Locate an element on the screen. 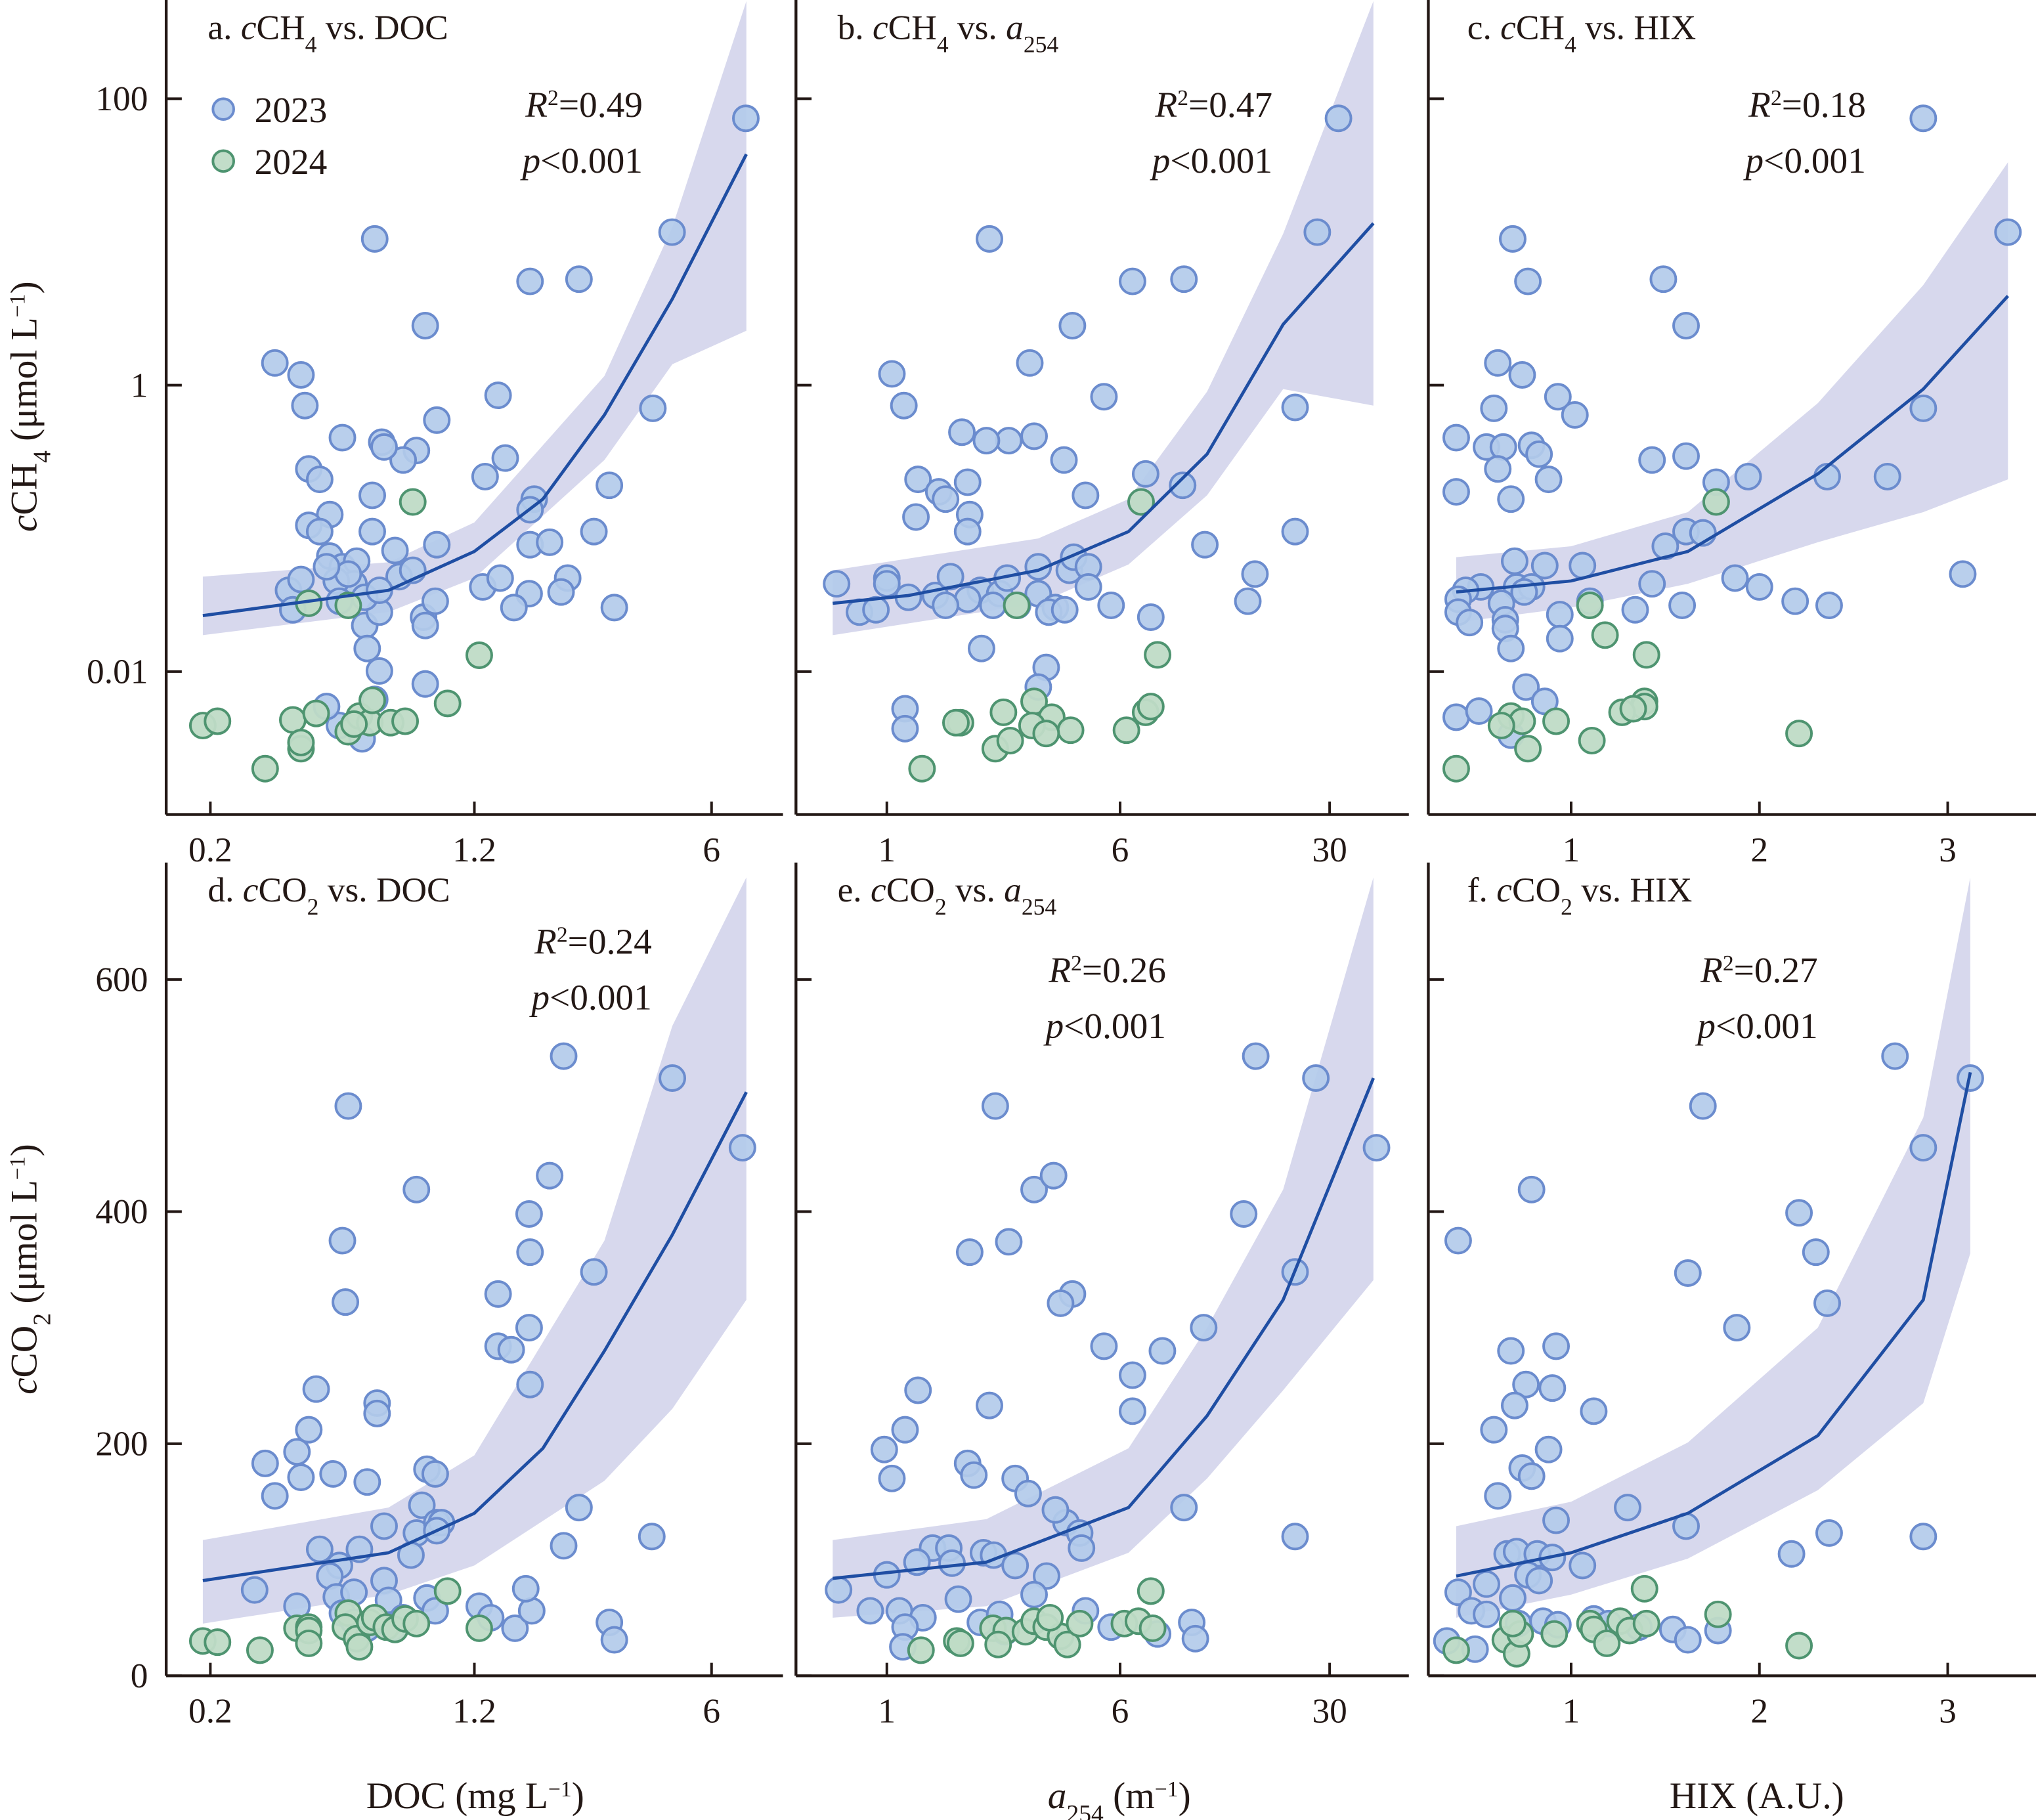  legend-label-2023: 2023 is located at coordinates (291, 110).